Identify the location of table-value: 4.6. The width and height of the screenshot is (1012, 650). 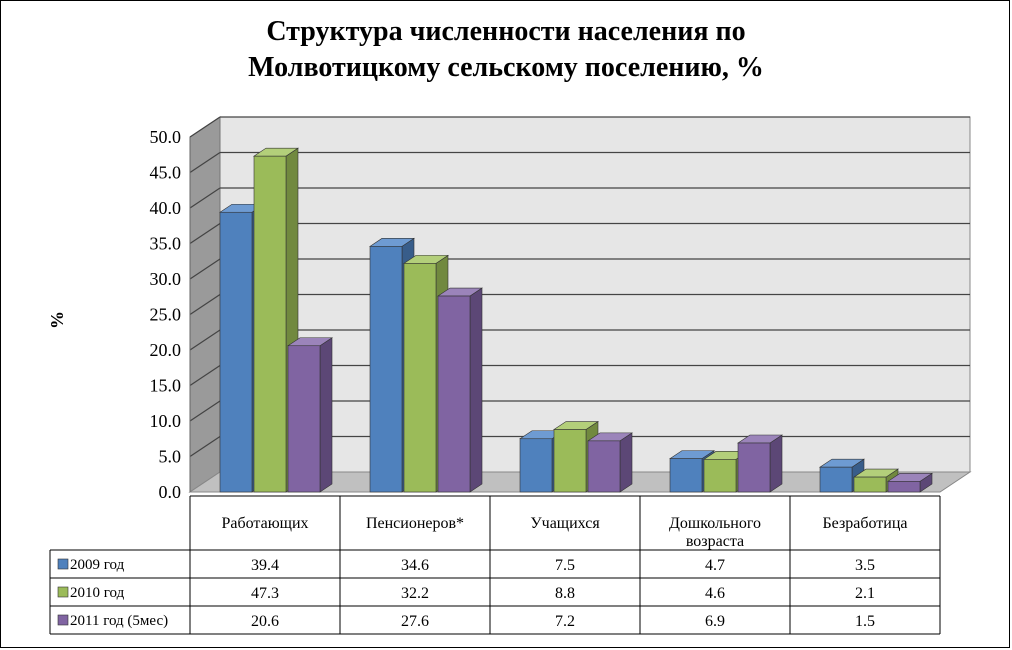
(715, 593).